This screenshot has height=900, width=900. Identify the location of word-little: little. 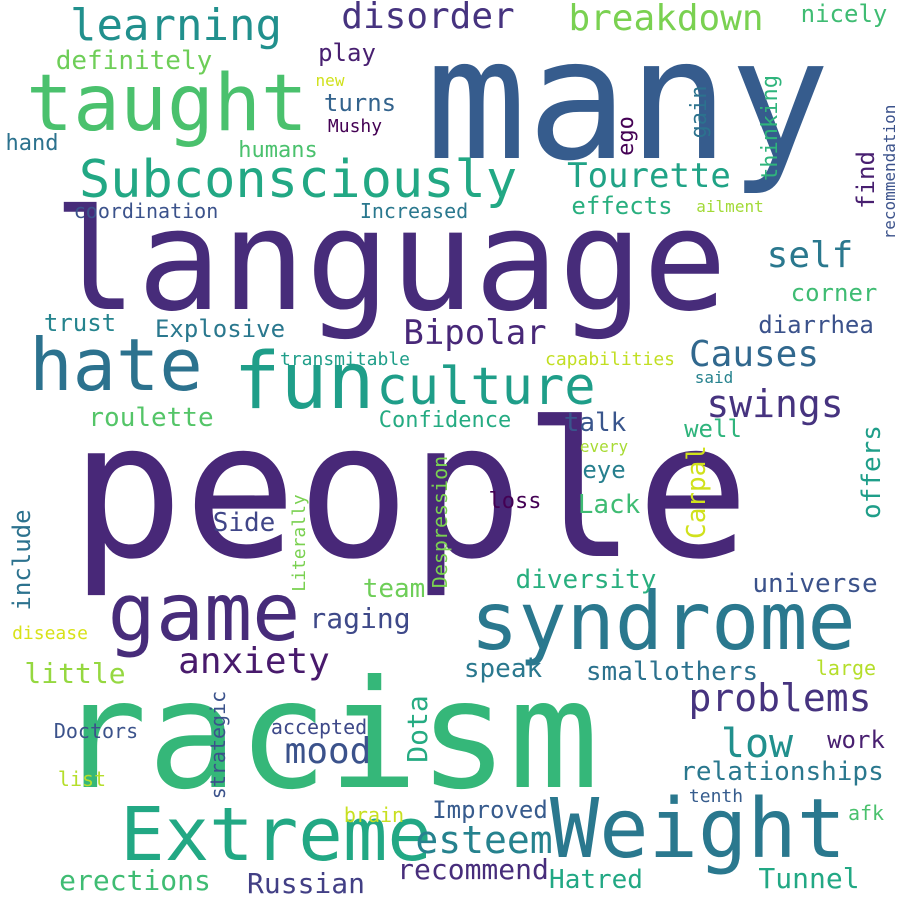
(75, 673).